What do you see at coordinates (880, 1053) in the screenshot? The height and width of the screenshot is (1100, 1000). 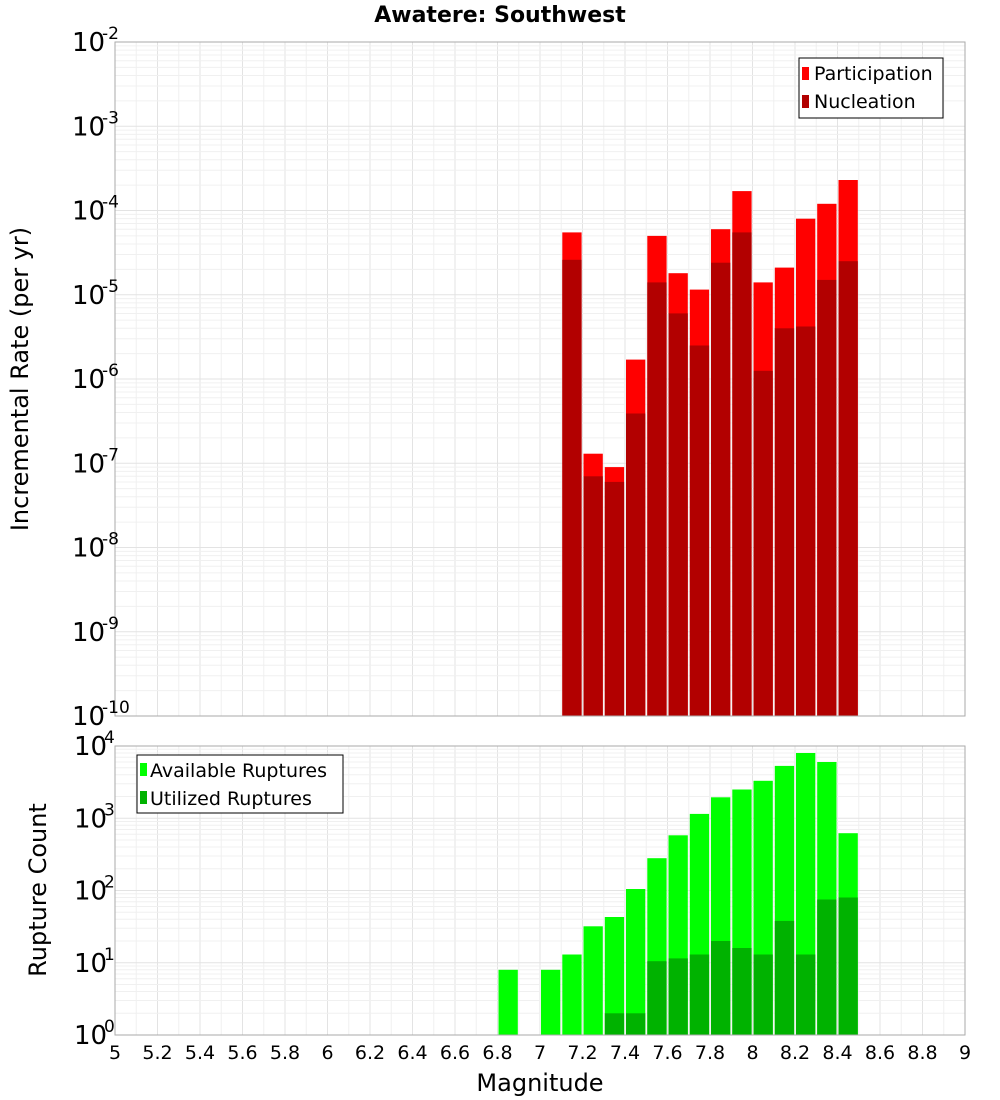 I see `x-tick-label: 8.6` at bounding box center [880, 1053].